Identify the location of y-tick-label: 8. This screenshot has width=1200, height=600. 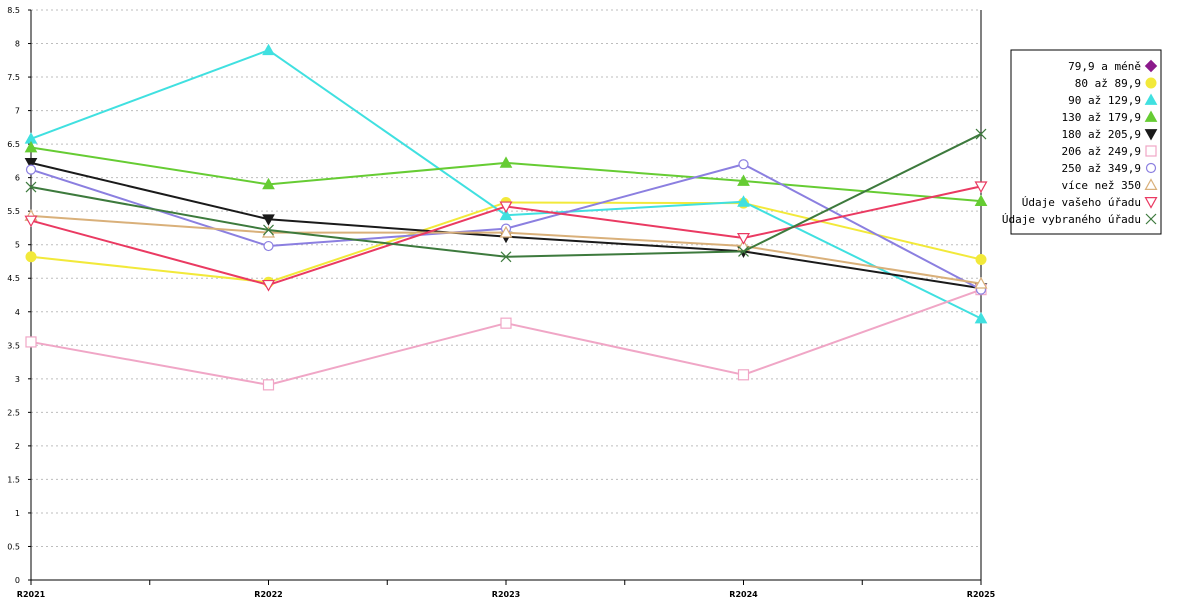
(17, 44).